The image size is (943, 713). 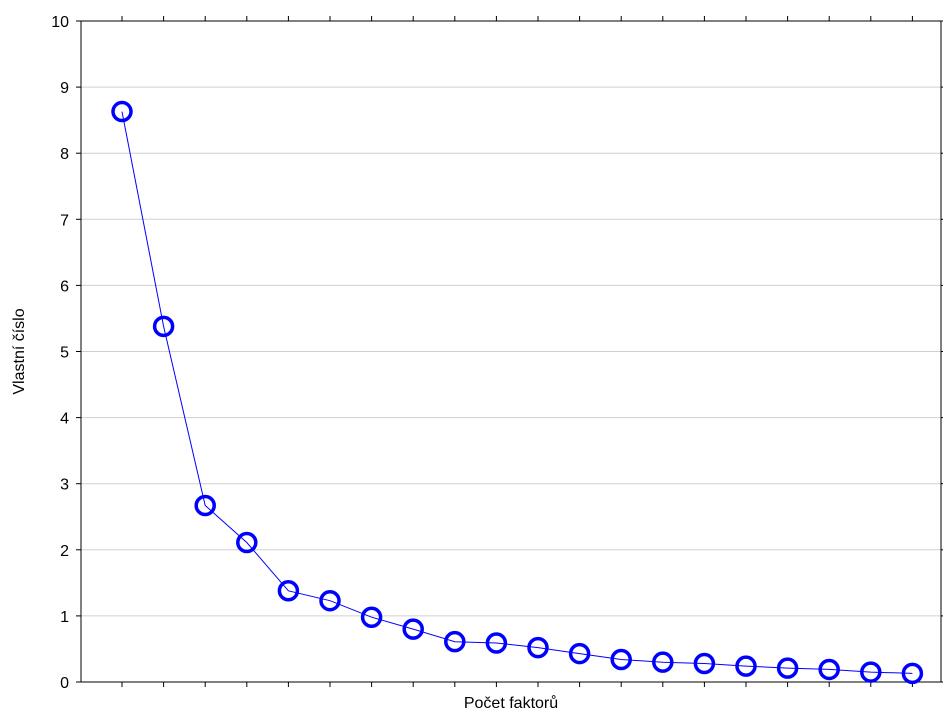 What do you see at coordinates (64, 551) in the screenshot?
I see `y-tick-label: 2` at bounding box center [64, 551].